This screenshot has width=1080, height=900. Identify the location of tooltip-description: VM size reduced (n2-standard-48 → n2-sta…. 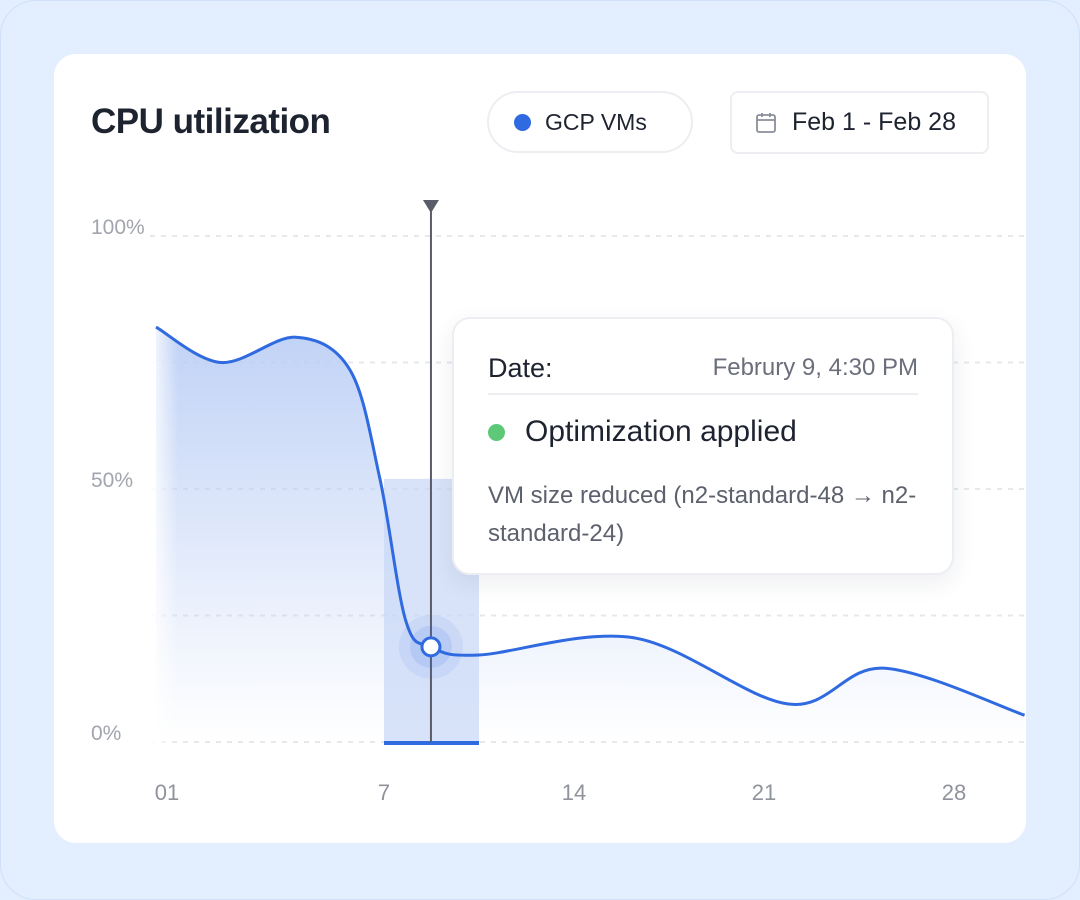
(702, 514).